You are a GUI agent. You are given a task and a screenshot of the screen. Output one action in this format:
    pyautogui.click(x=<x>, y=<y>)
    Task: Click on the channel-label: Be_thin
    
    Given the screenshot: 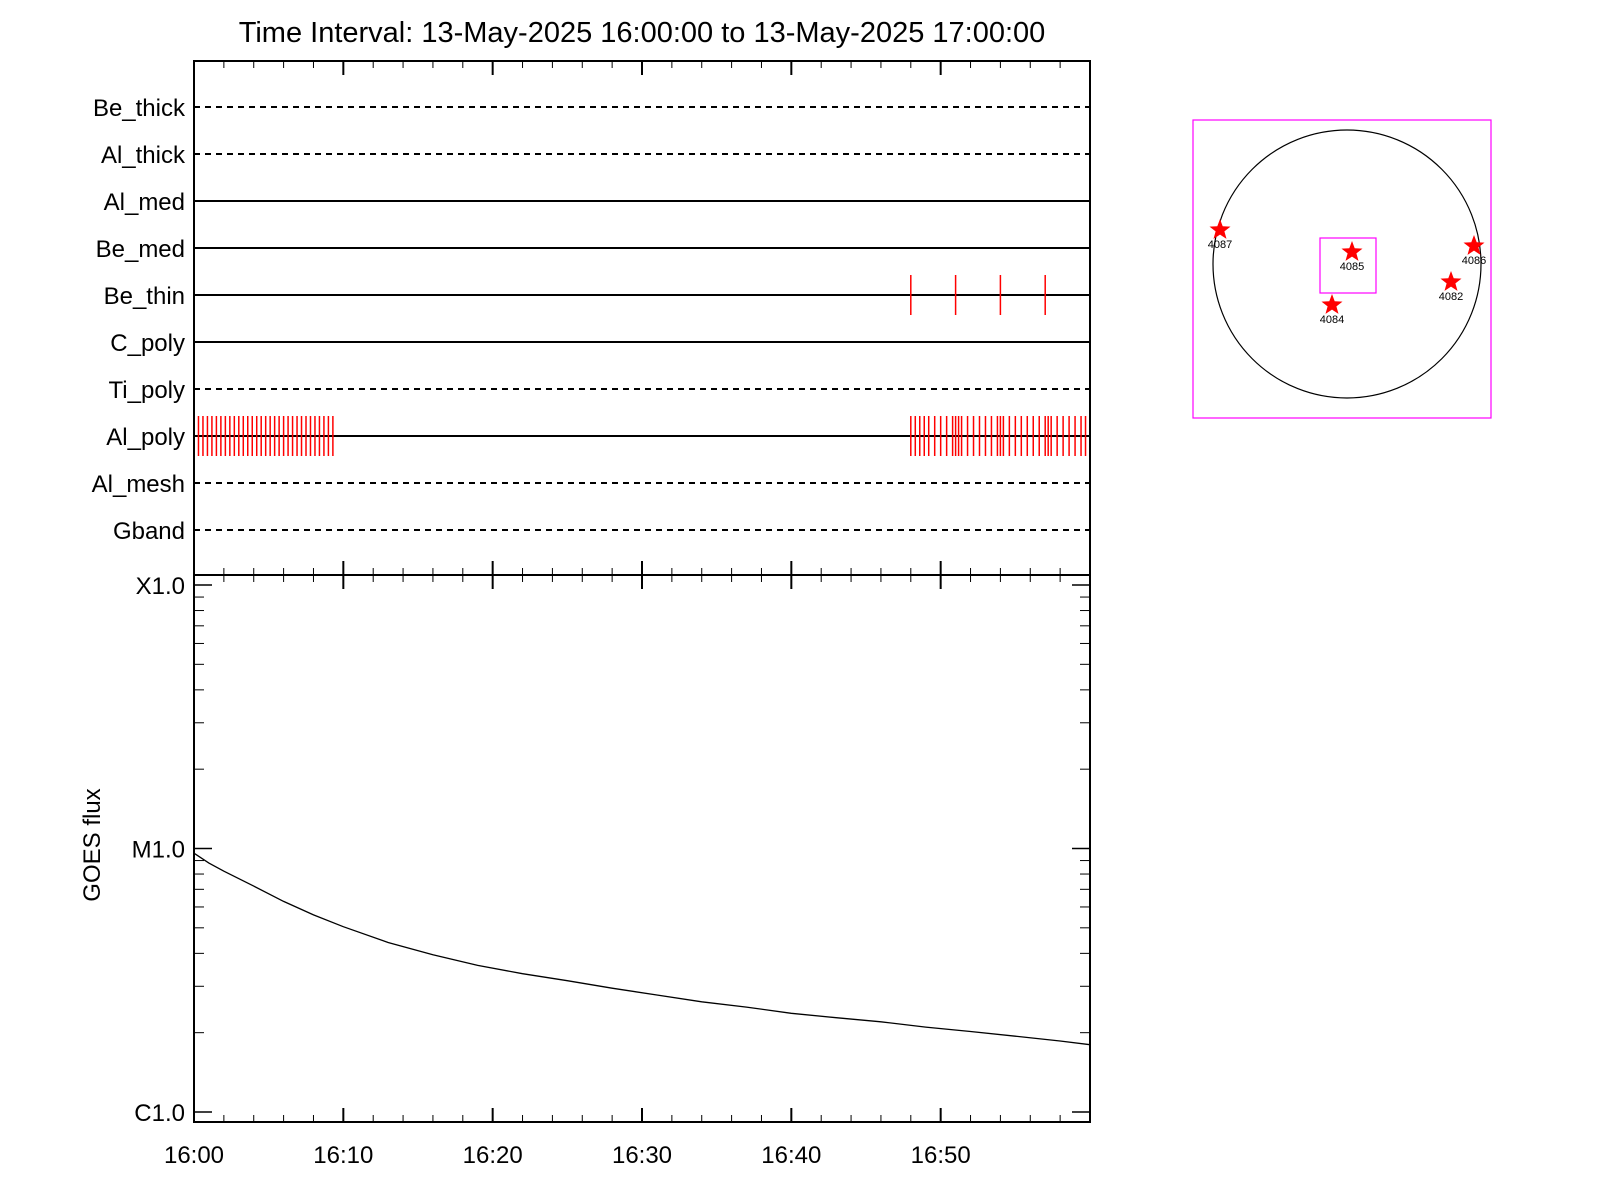 What is the action you would take?
    pyautogui.click(x=144, y=296)
    